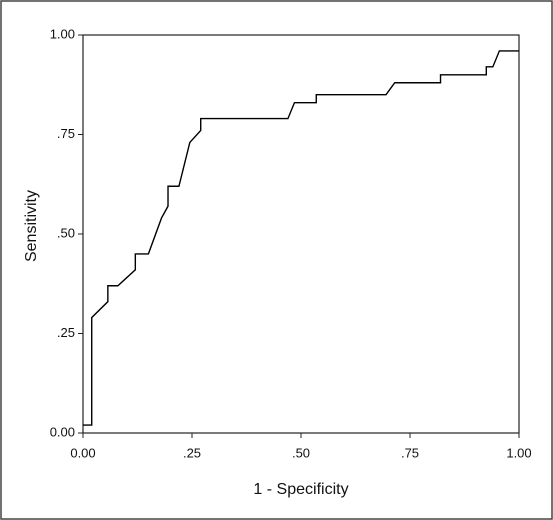 Image resolution: width=553 pixels, height=520 pixels. I want to click on x-axis-label: 1 - Specificity, so click(300, 489).